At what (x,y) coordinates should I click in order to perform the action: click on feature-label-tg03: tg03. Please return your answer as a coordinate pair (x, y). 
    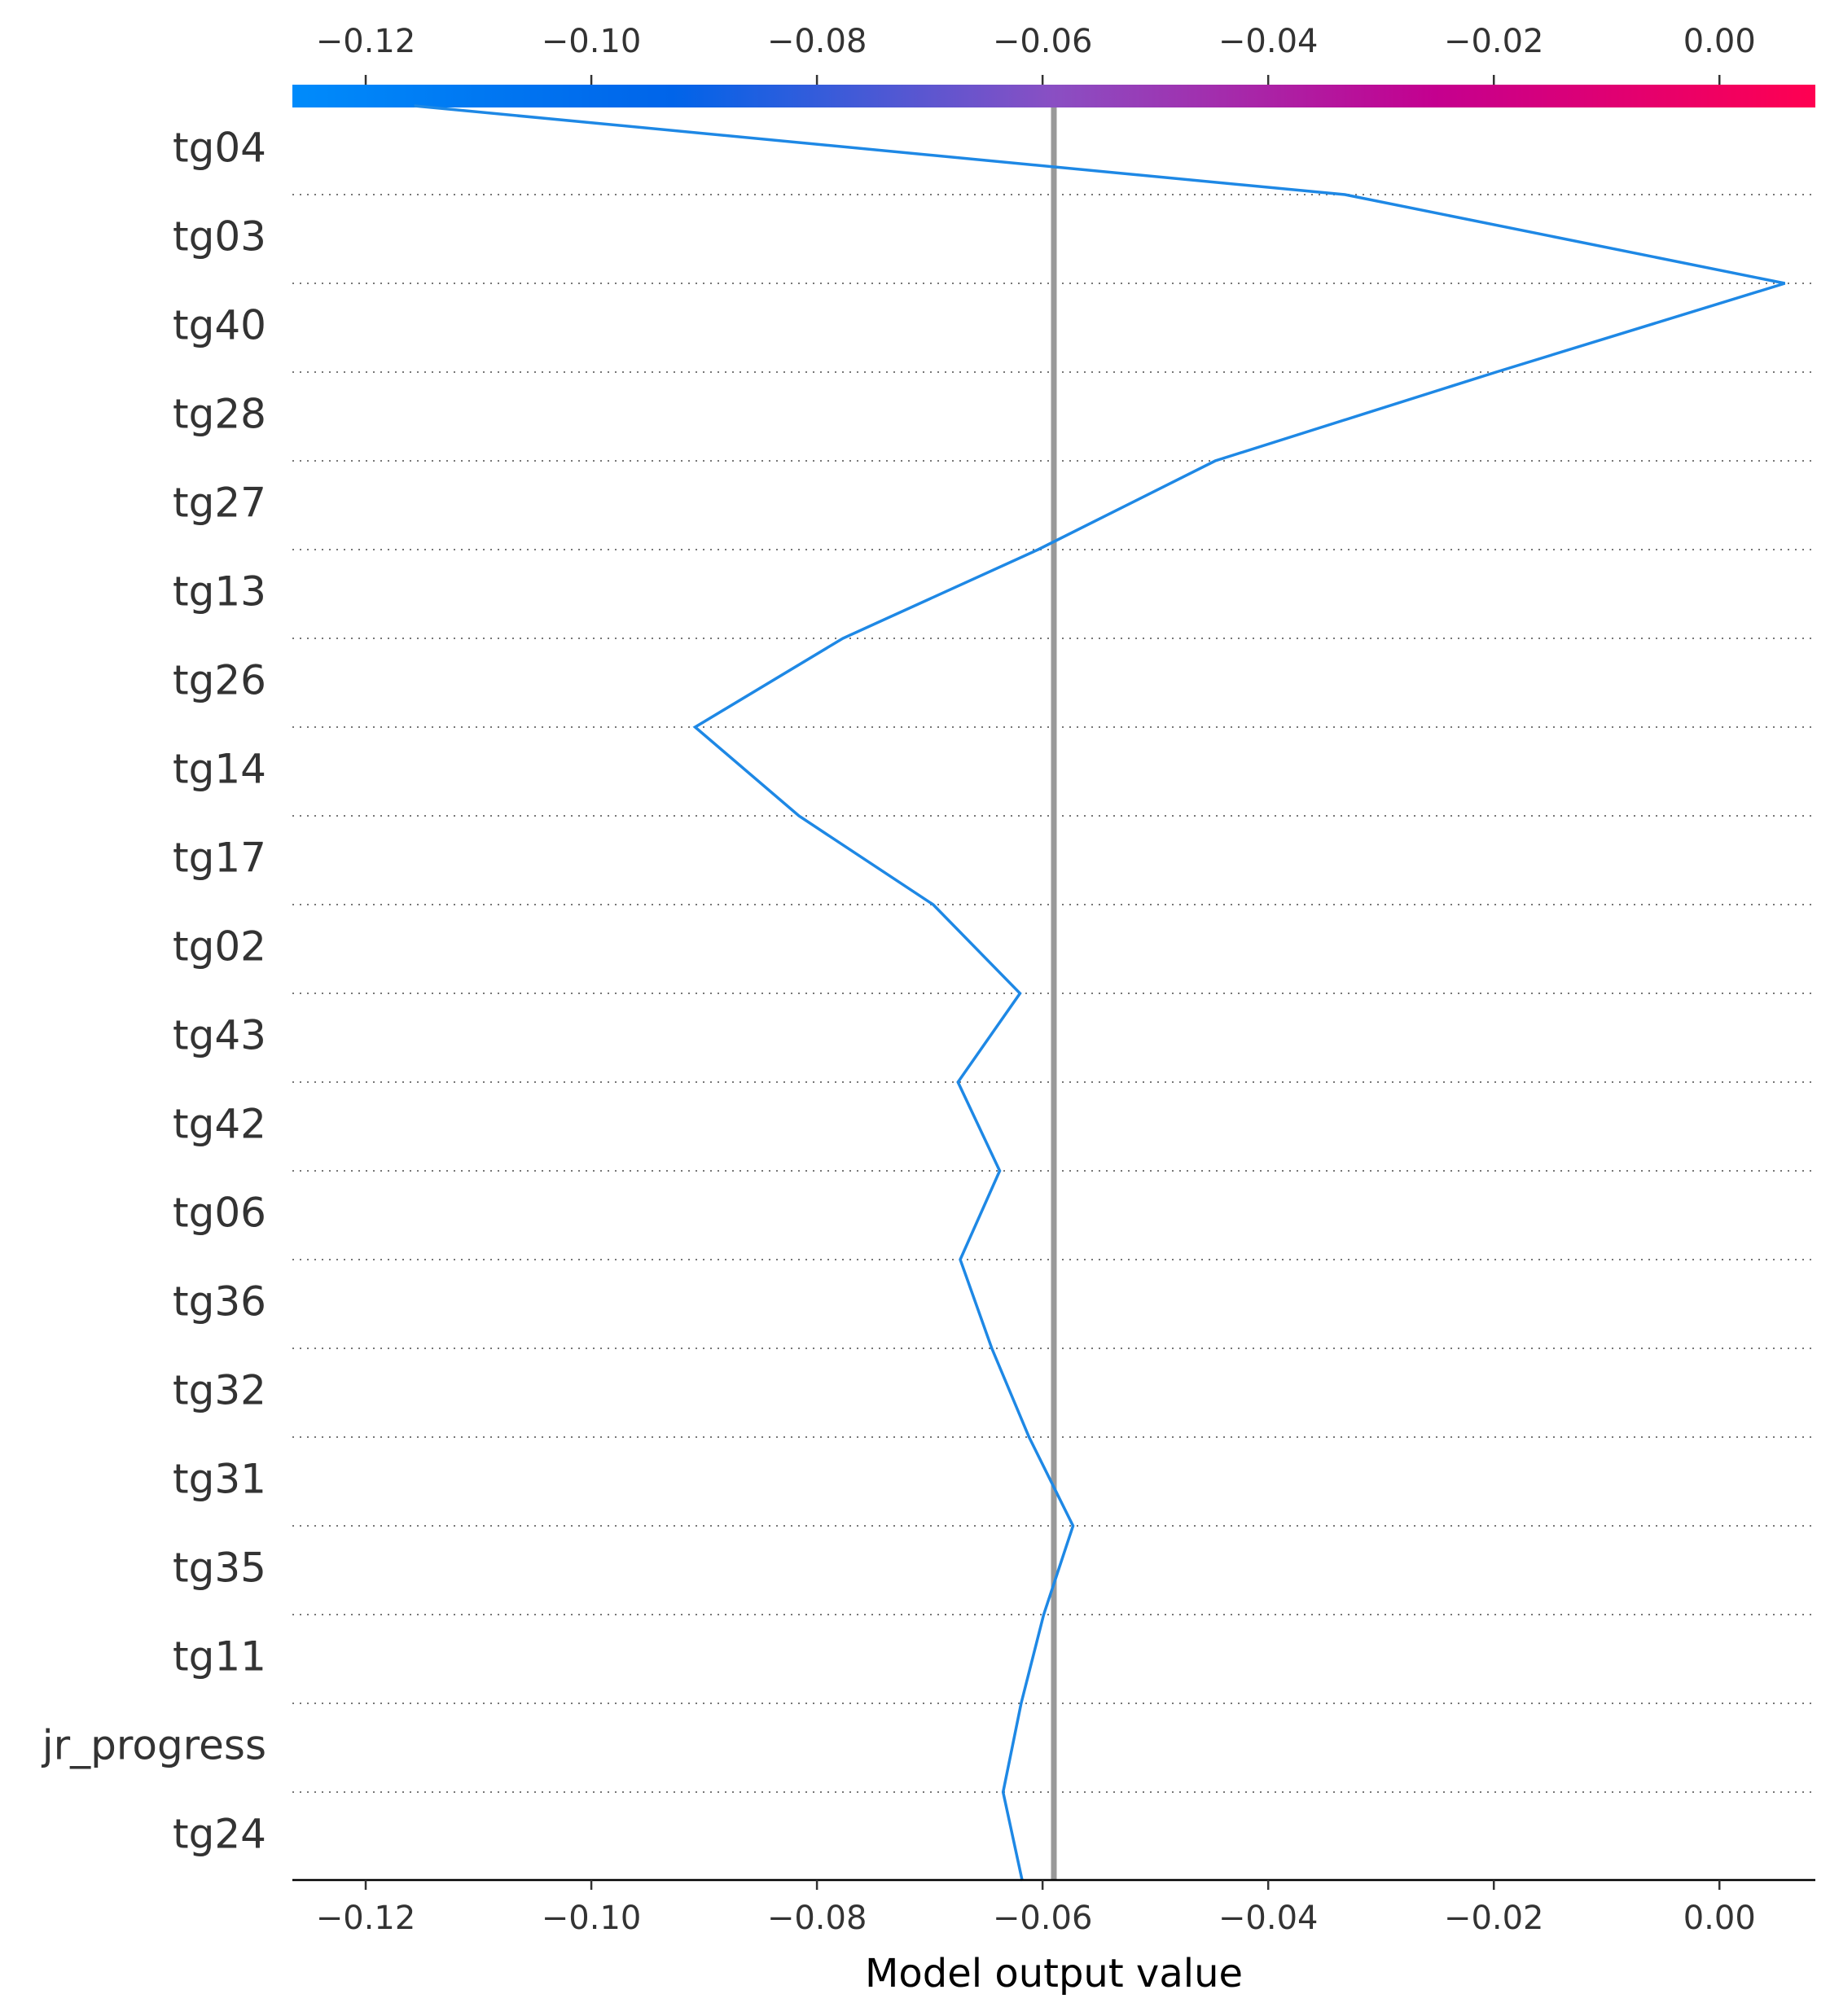
    Looking at the image, I should click on (219, 237).